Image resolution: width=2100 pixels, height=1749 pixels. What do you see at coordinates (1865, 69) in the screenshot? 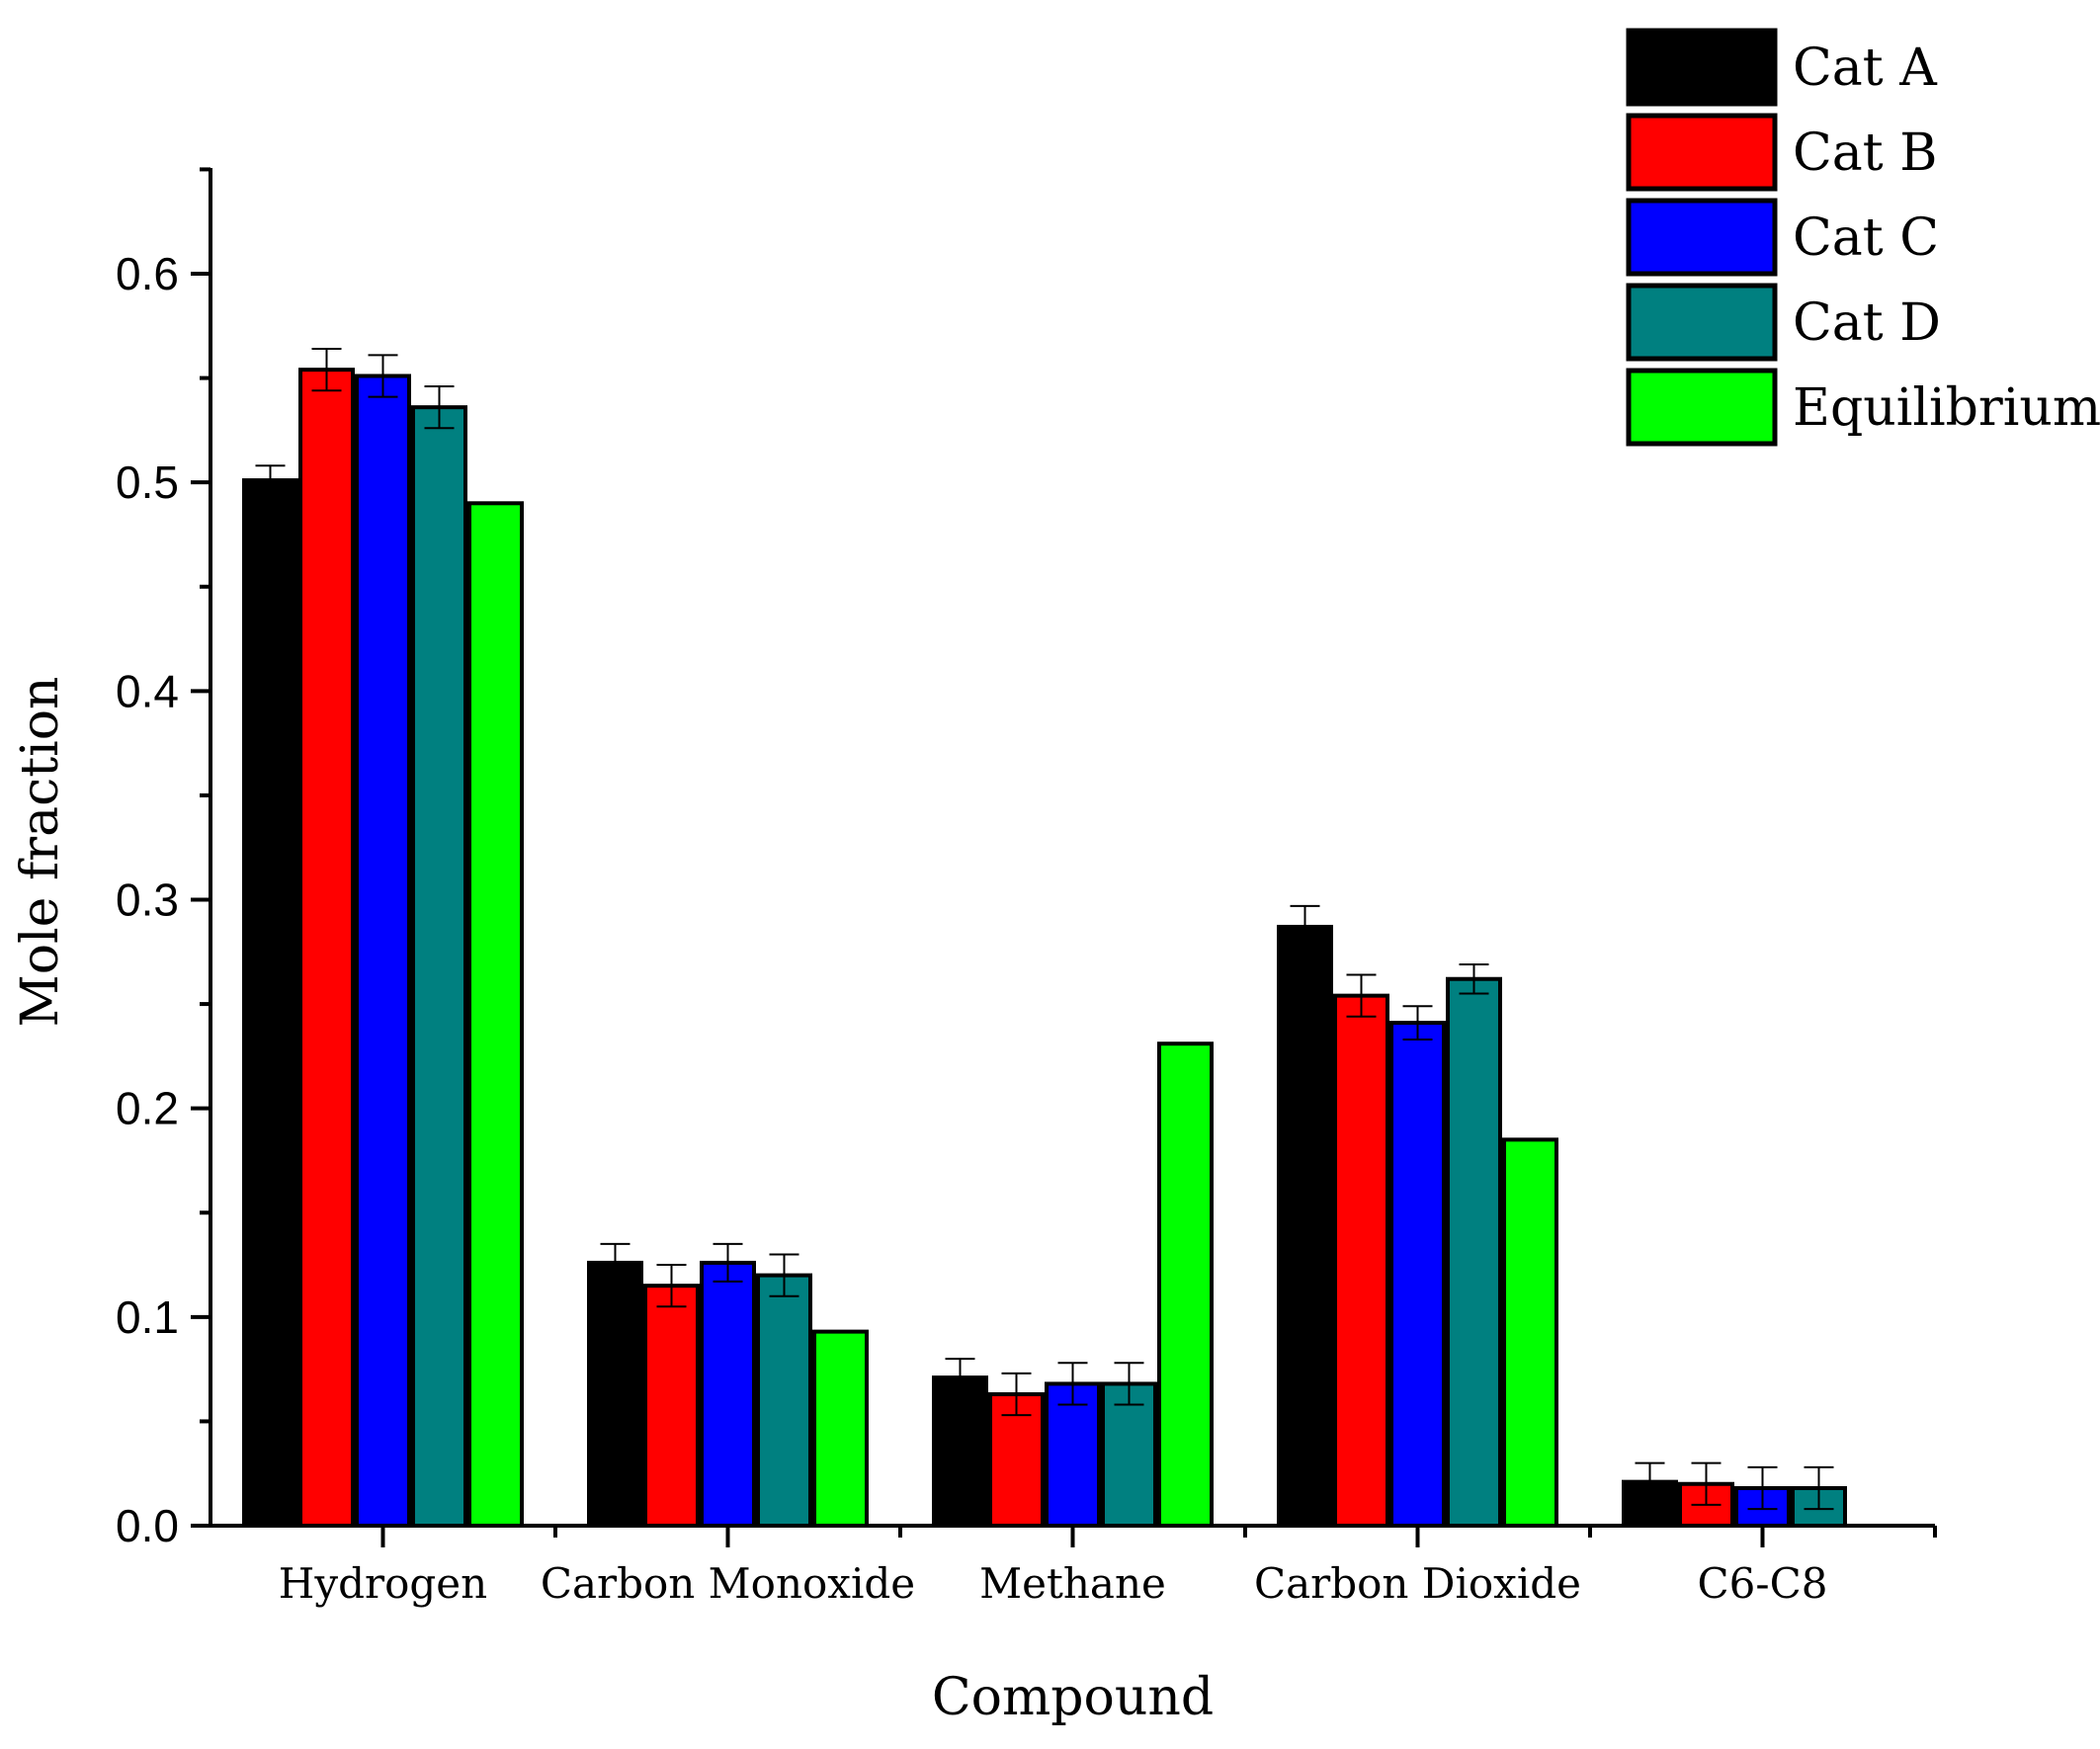
I see `legend-label: Cat A` at bounding box center [1865, 69].